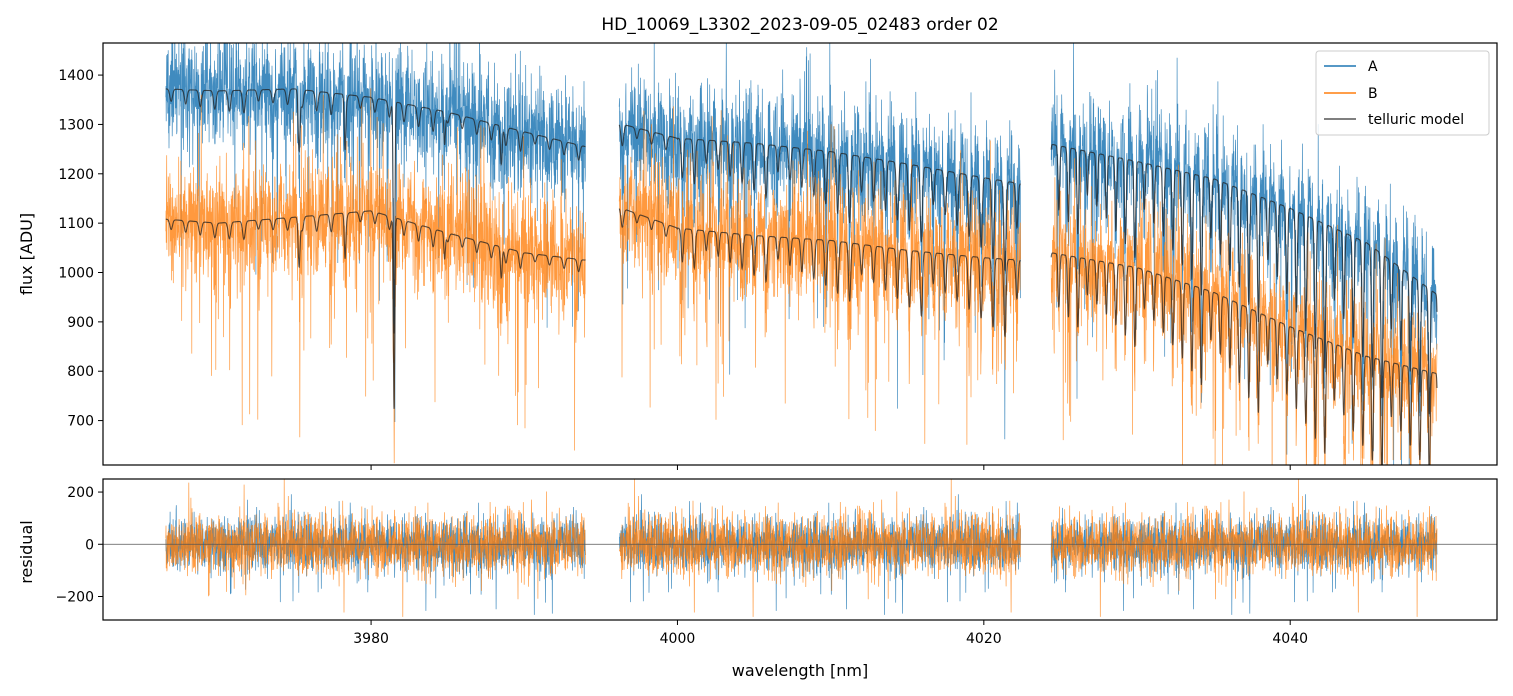 Image resolution: width=1513 pixels, height=696 pixels. Describe the element at coordinates (800, 670) in the screenshot. I see `x-axis-label: wavelength [nm]` at that location.